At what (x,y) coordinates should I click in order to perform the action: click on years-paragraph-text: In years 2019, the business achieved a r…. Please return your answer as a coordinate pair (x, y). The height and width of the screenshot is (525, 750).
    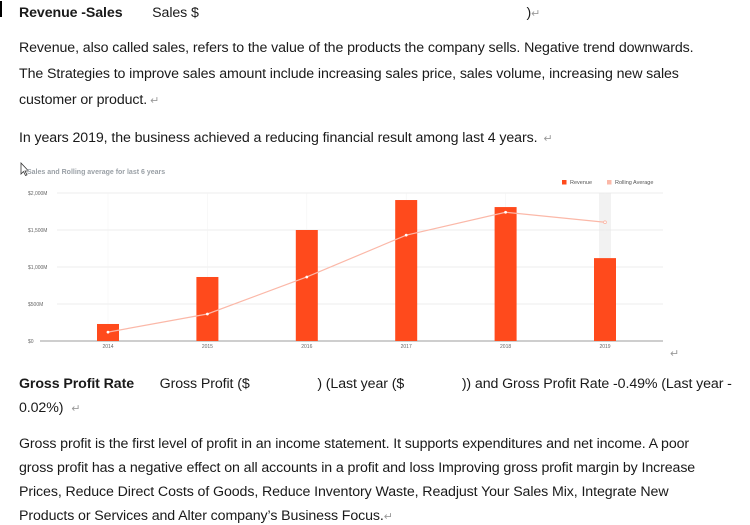
    Looking at the image, I should click on (278, 138).